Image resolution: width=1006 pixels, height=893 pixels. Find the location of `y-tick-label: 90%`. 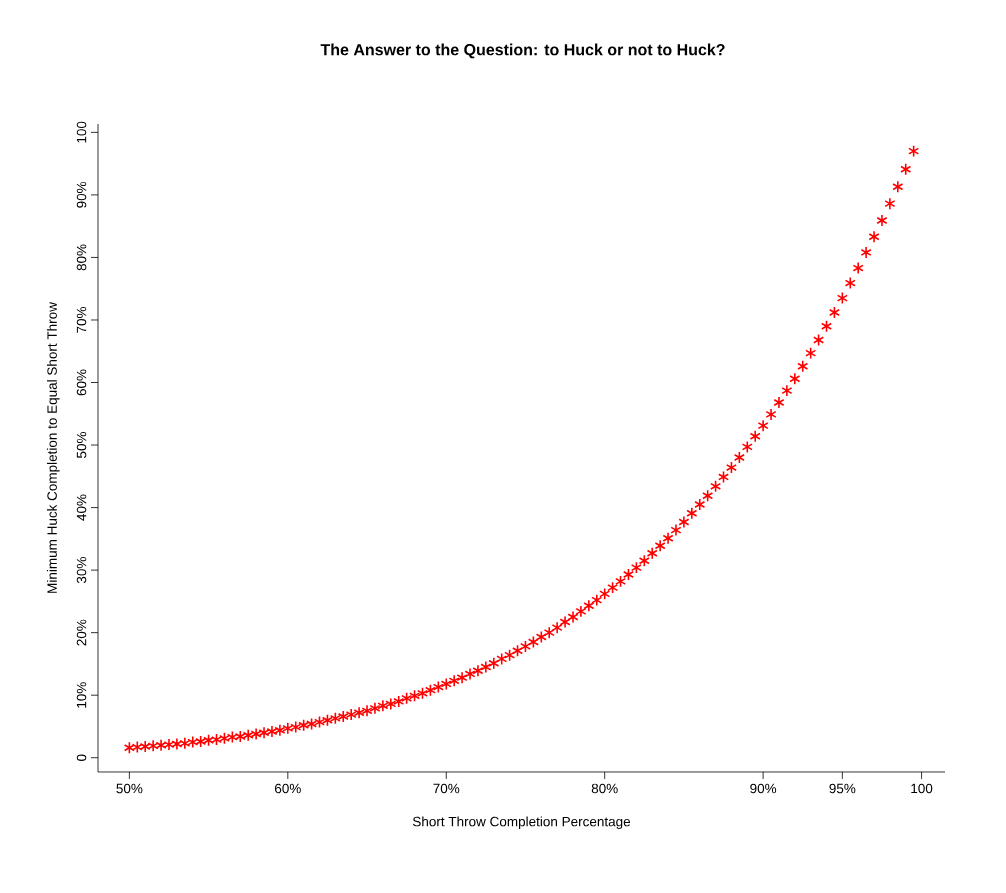

y-tick-label: 90% is located at coordinates (81, 194).